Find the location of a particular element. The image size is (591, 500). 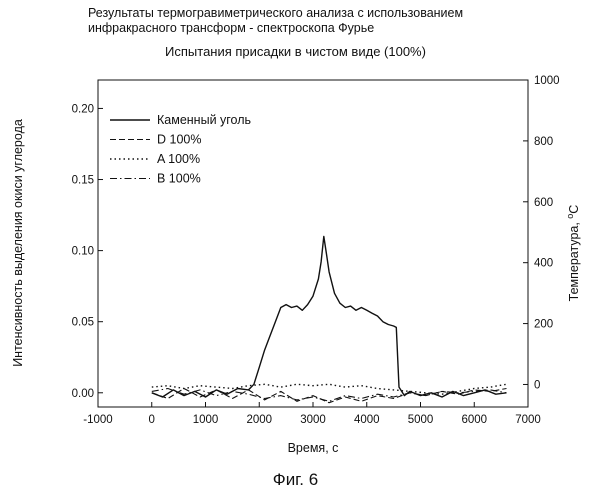

y2-tick-label: 1000 is located at coordinates (547, 81).